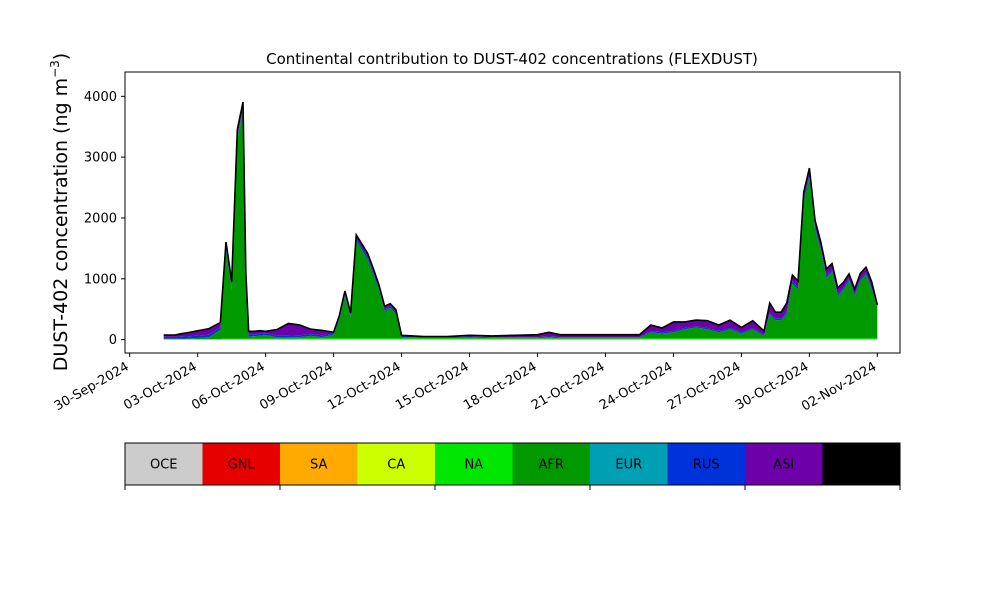  I want to click on y-tick-label: 0, so click(113, 340).